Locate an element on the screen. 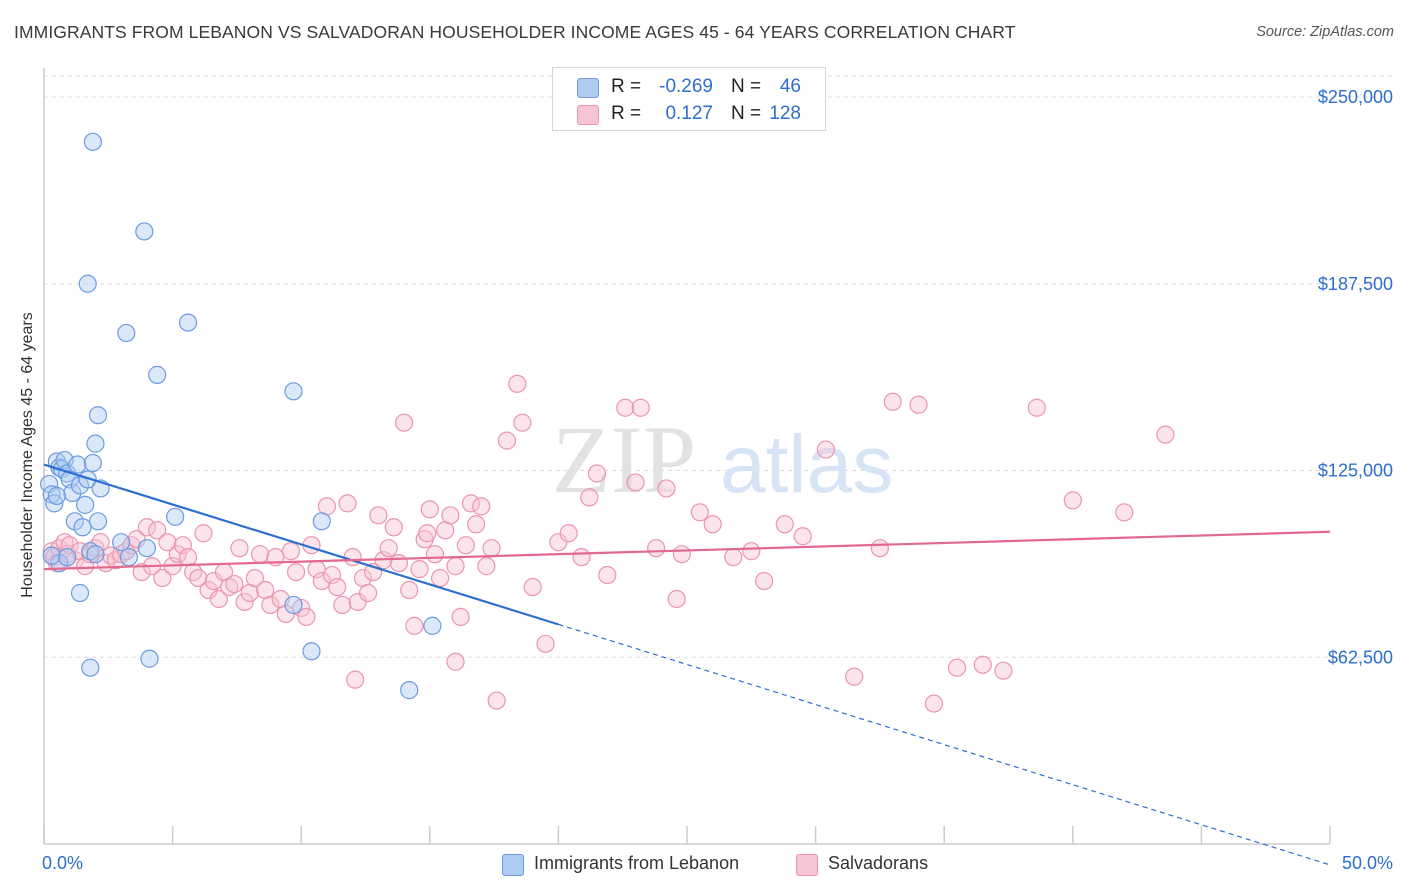 The height and width of the screenshot is (892, 1406). legend-row-salvadorans: R = 0.127 N = 128 is located at coordinates (689, 115).